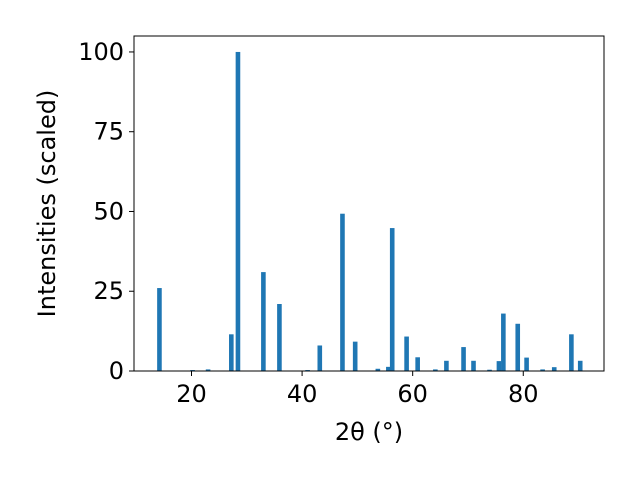  I want to click on y-axis-ticks: 0 25 50 75 100, so click(106, 211).